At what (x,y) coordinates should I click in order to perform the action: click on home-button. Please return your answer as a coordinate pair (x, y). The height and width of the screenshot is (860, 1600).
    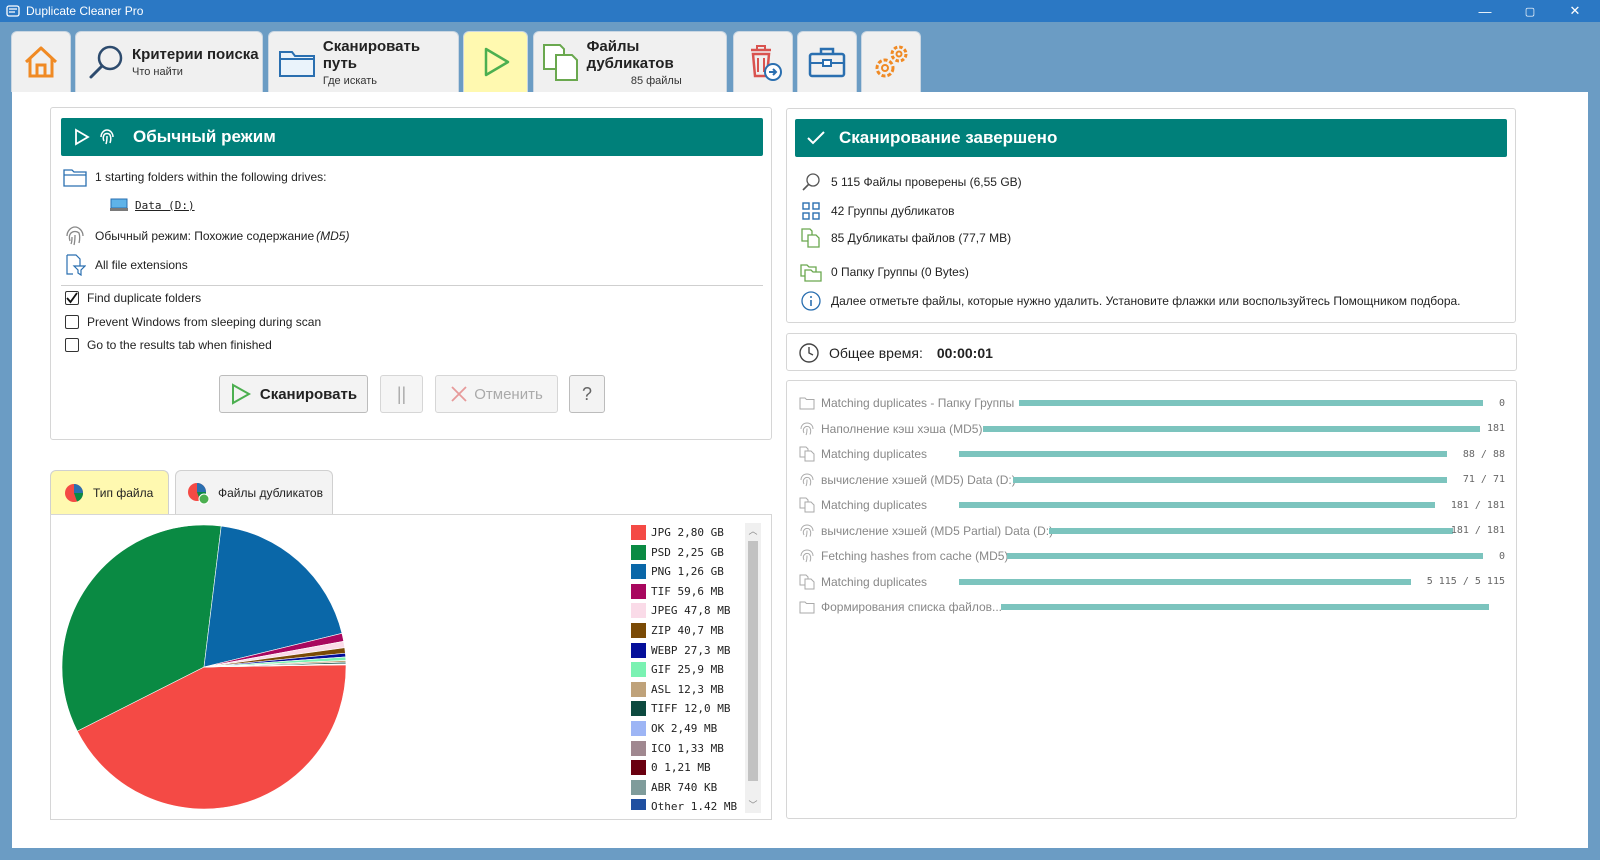
    Looking at the image, I should click on (41, 61).